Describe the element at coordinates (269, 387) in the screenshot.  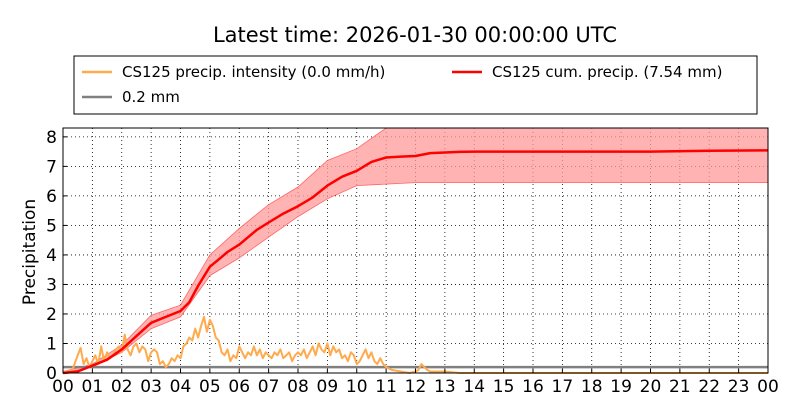
I see `x-tick-label: 07` at that location.